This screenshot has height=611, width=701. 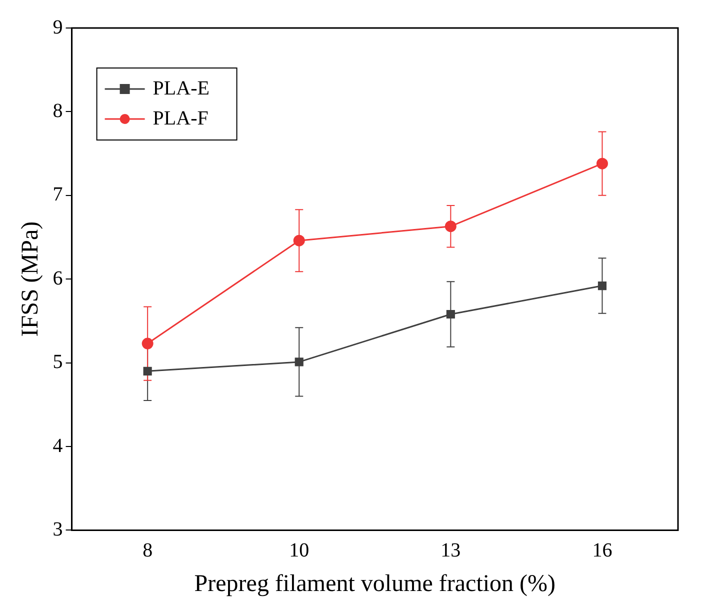 What do you see at coordinates (181, 88) in the screenshot?
I see `legend-label: PLA-E` at bounding box center [181, 88].